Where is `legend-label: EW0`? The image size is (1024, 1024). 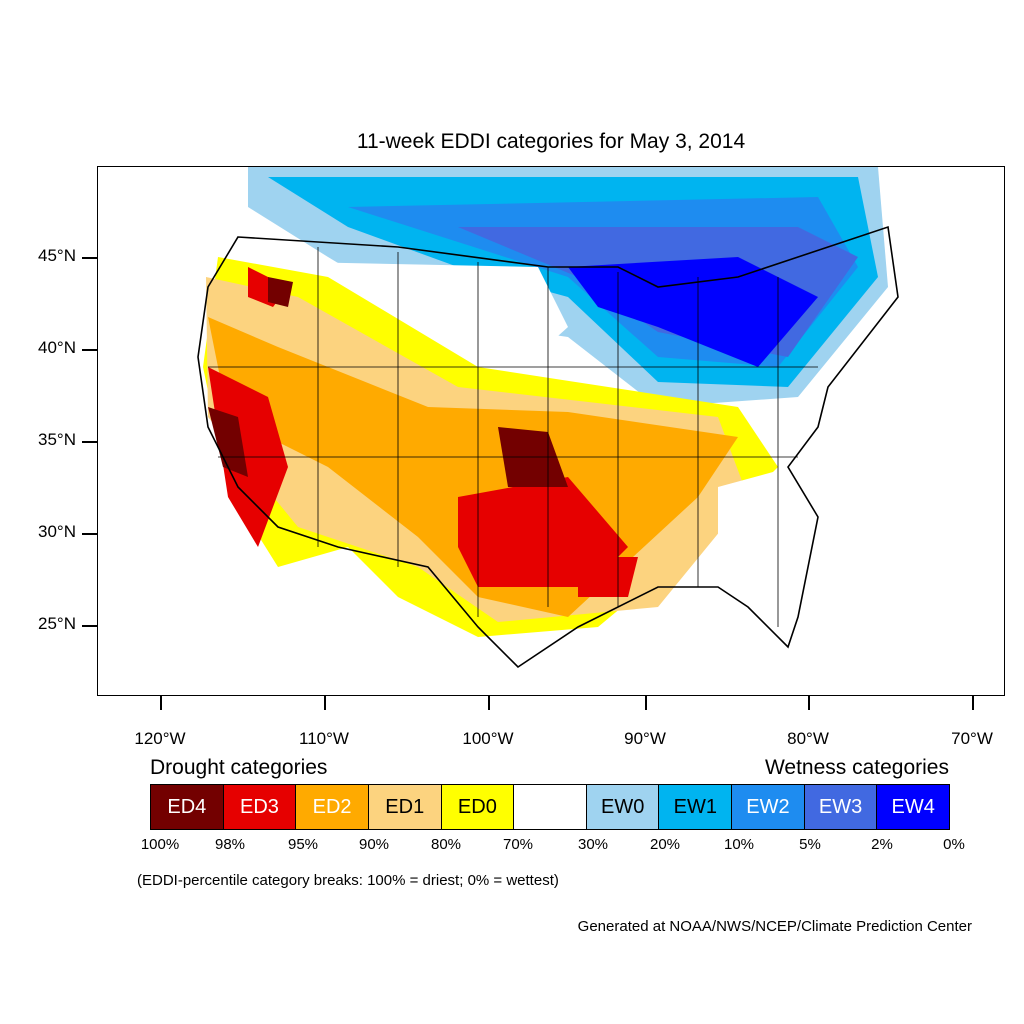
legend-label: EW0 is located at coordinates (622, 806).